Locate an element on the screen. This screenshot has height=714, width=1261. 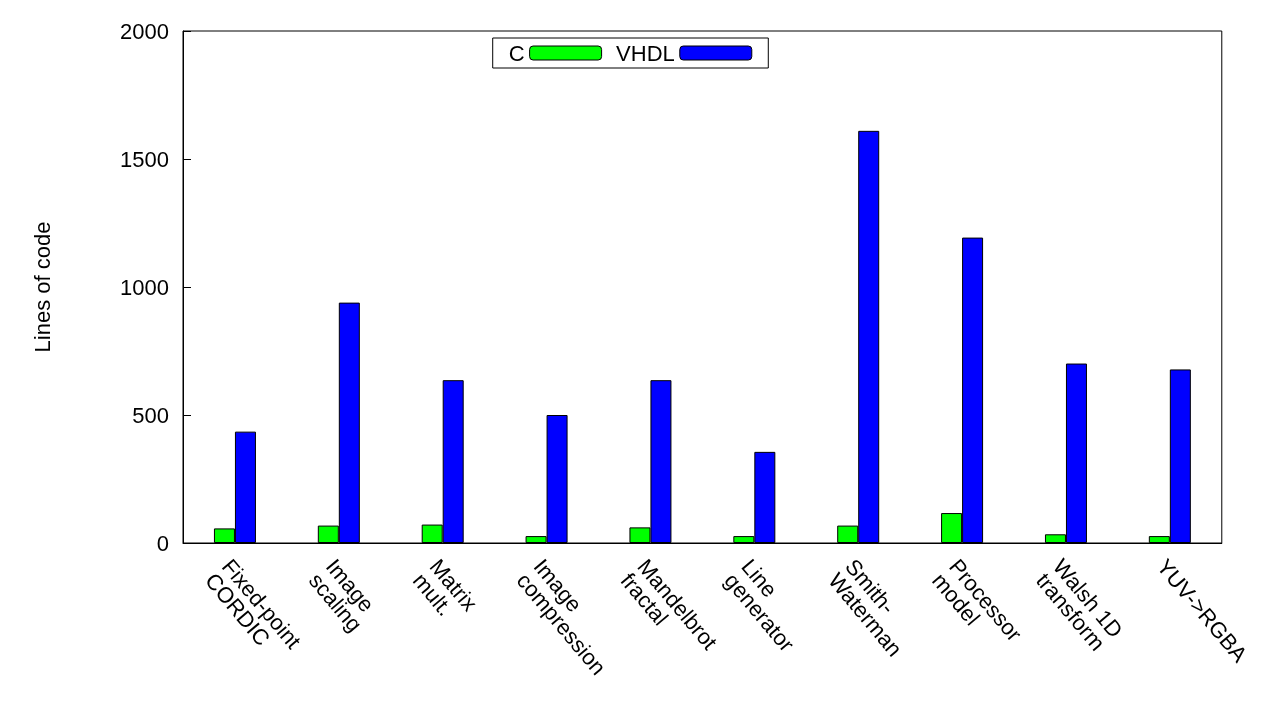
y-tick-label: 2000 is located at coordinates (144, 31).